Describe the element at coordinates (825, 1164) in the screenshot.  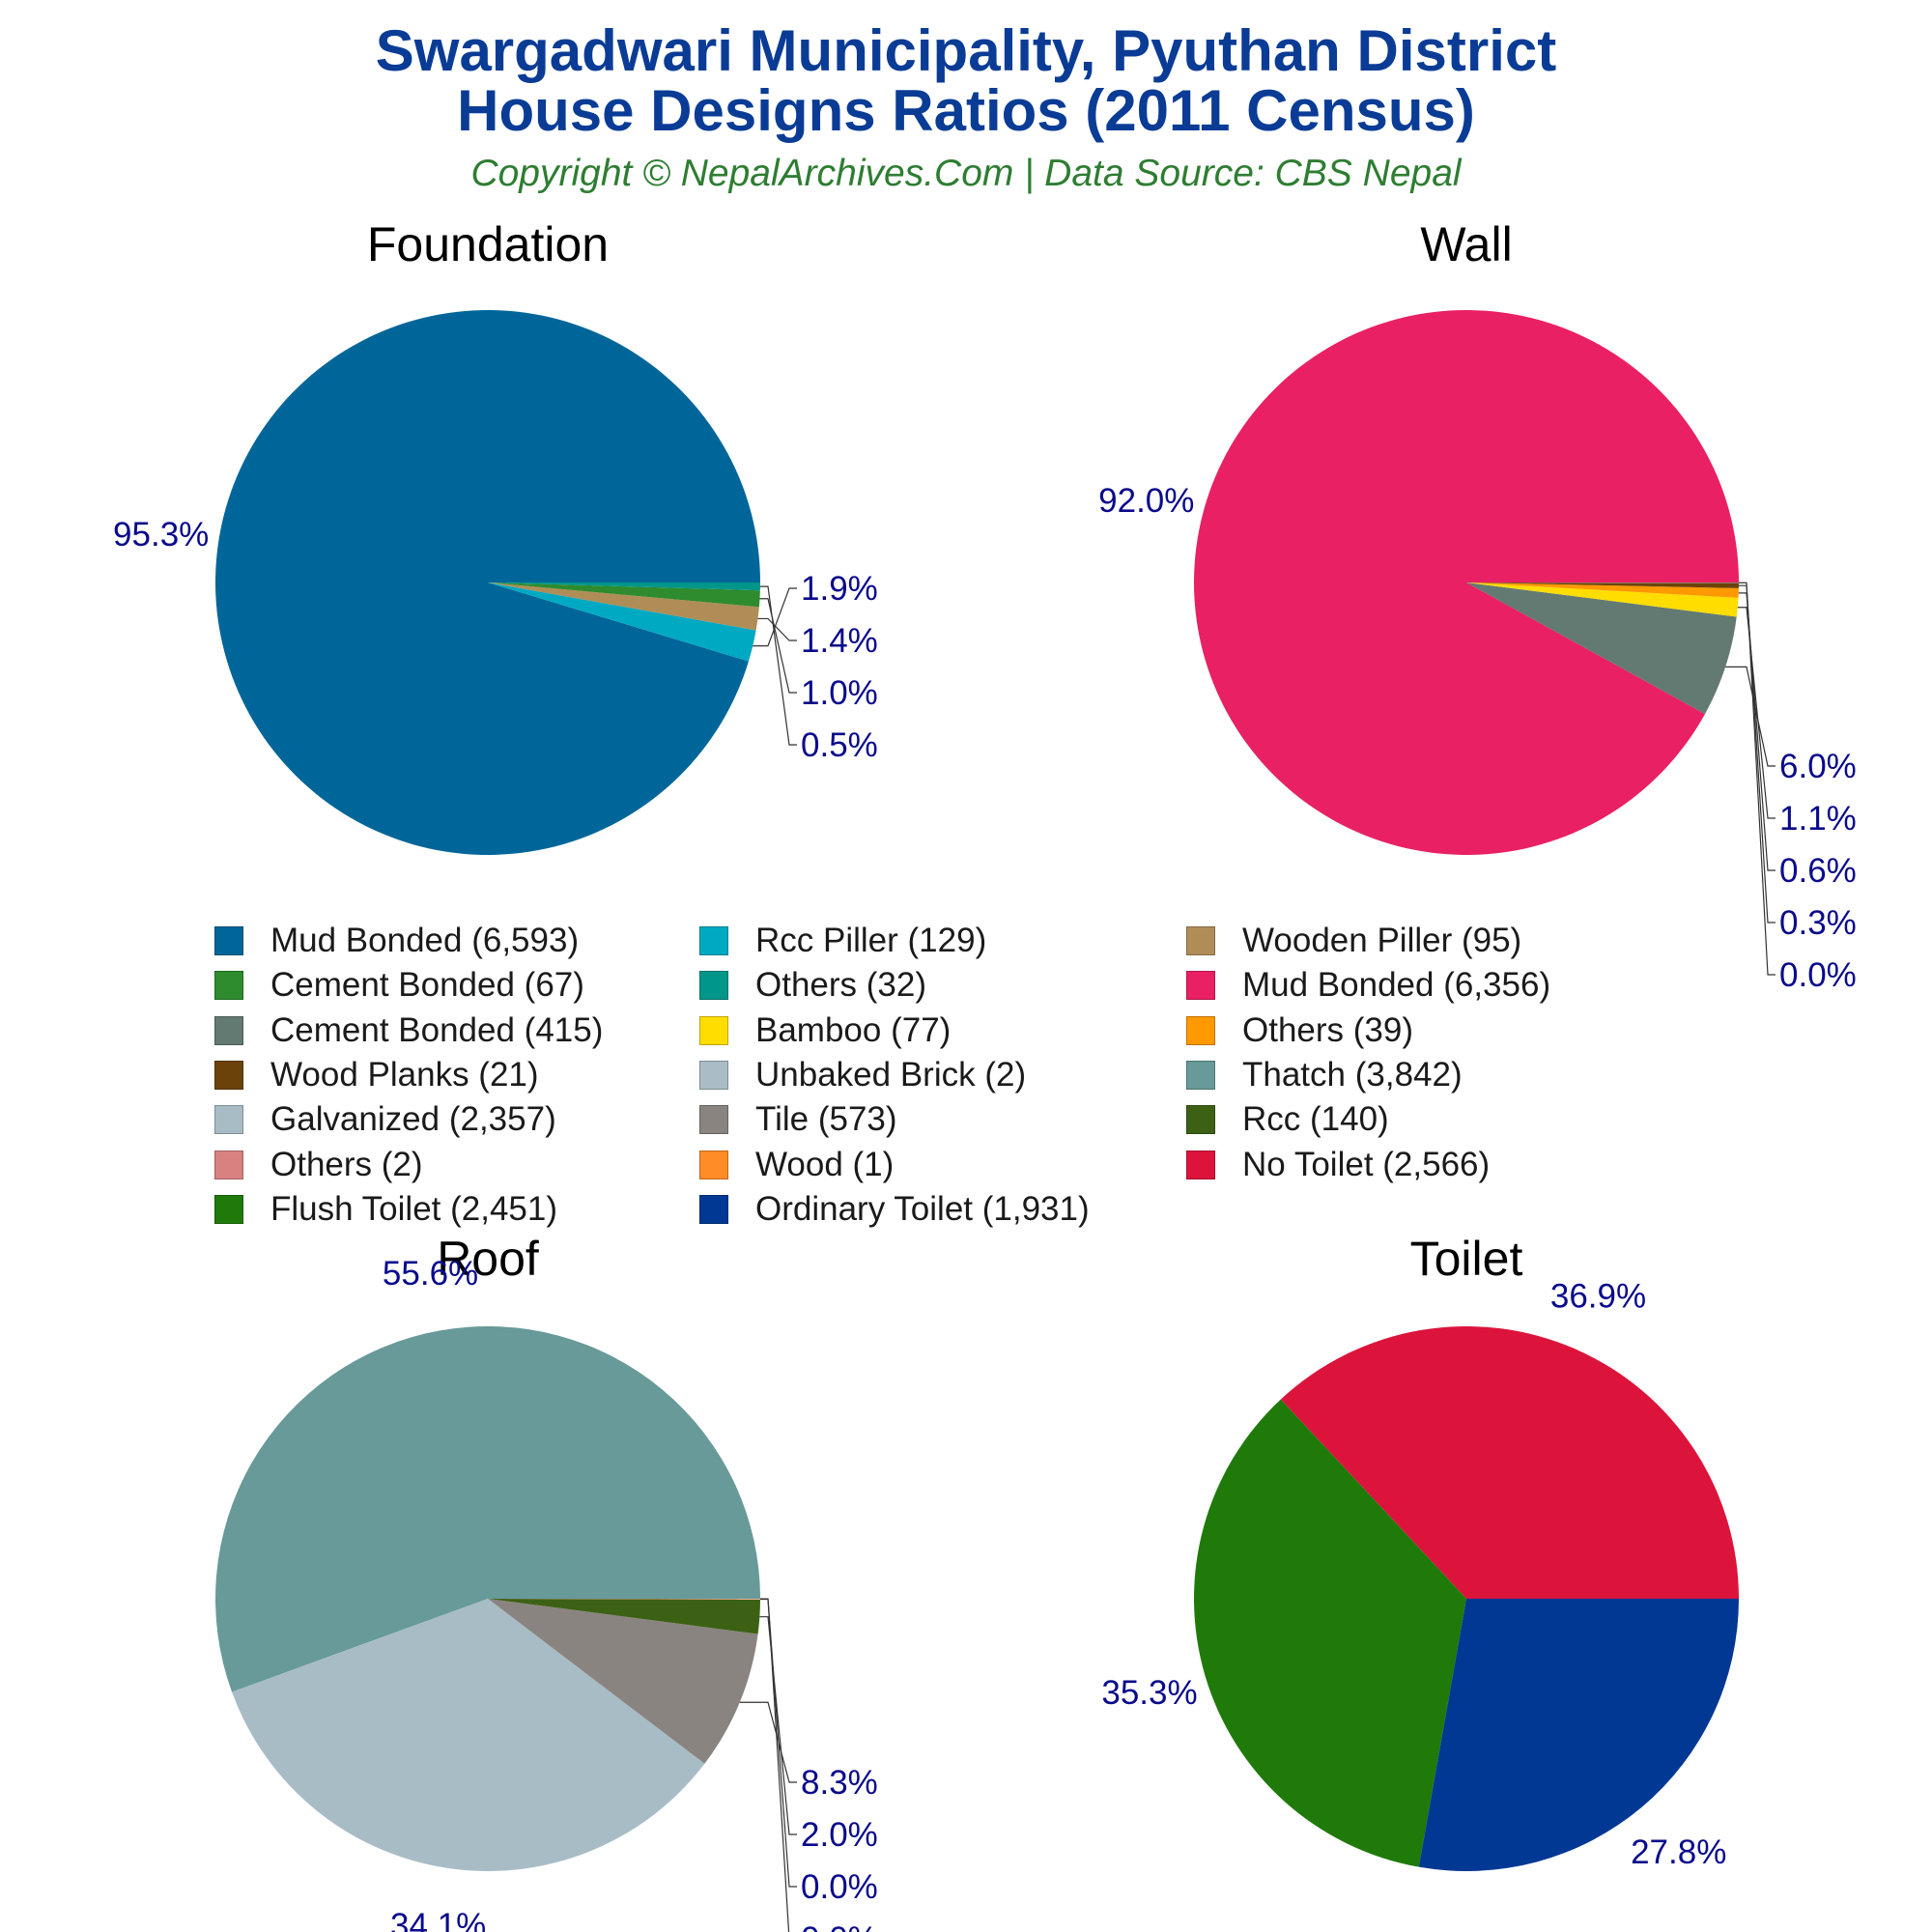
I see `legend-label: Wood (1)` at that location.